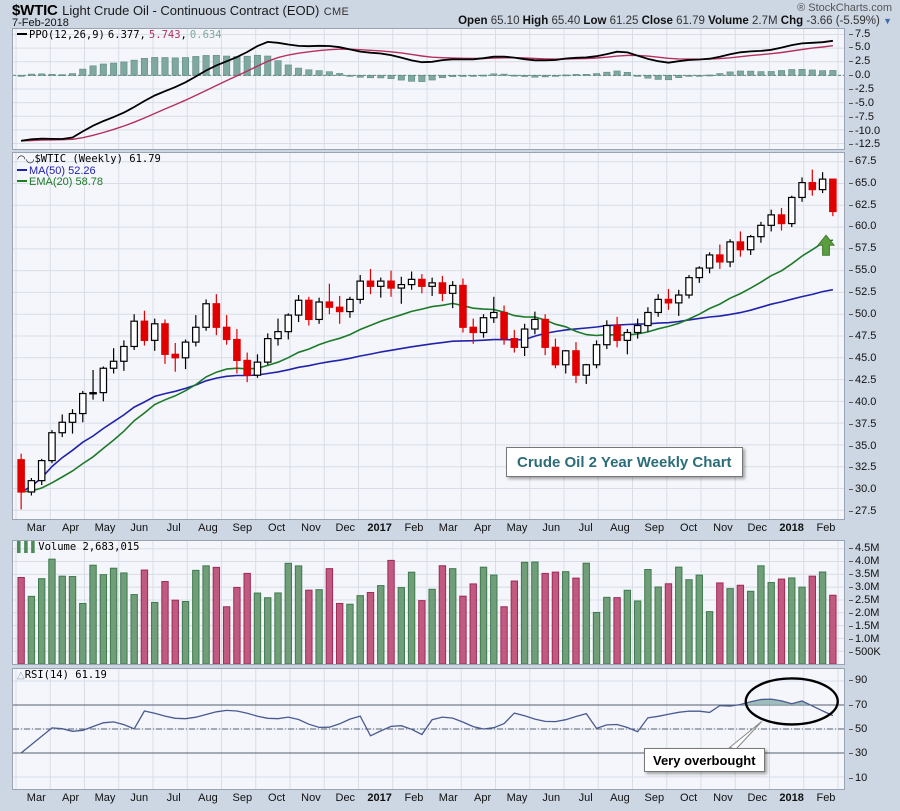 This screenshot has width=900, height=811. I want to click on volume-value: 2.7M, so click(765, 21).